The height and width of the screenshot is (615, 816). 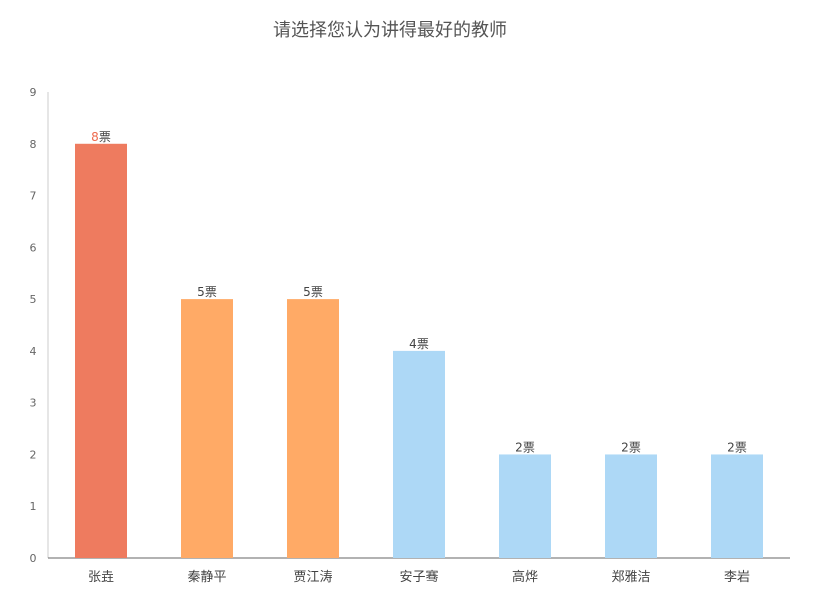 I want to click on data-label-3: 5票, so click(x=313, y=292).